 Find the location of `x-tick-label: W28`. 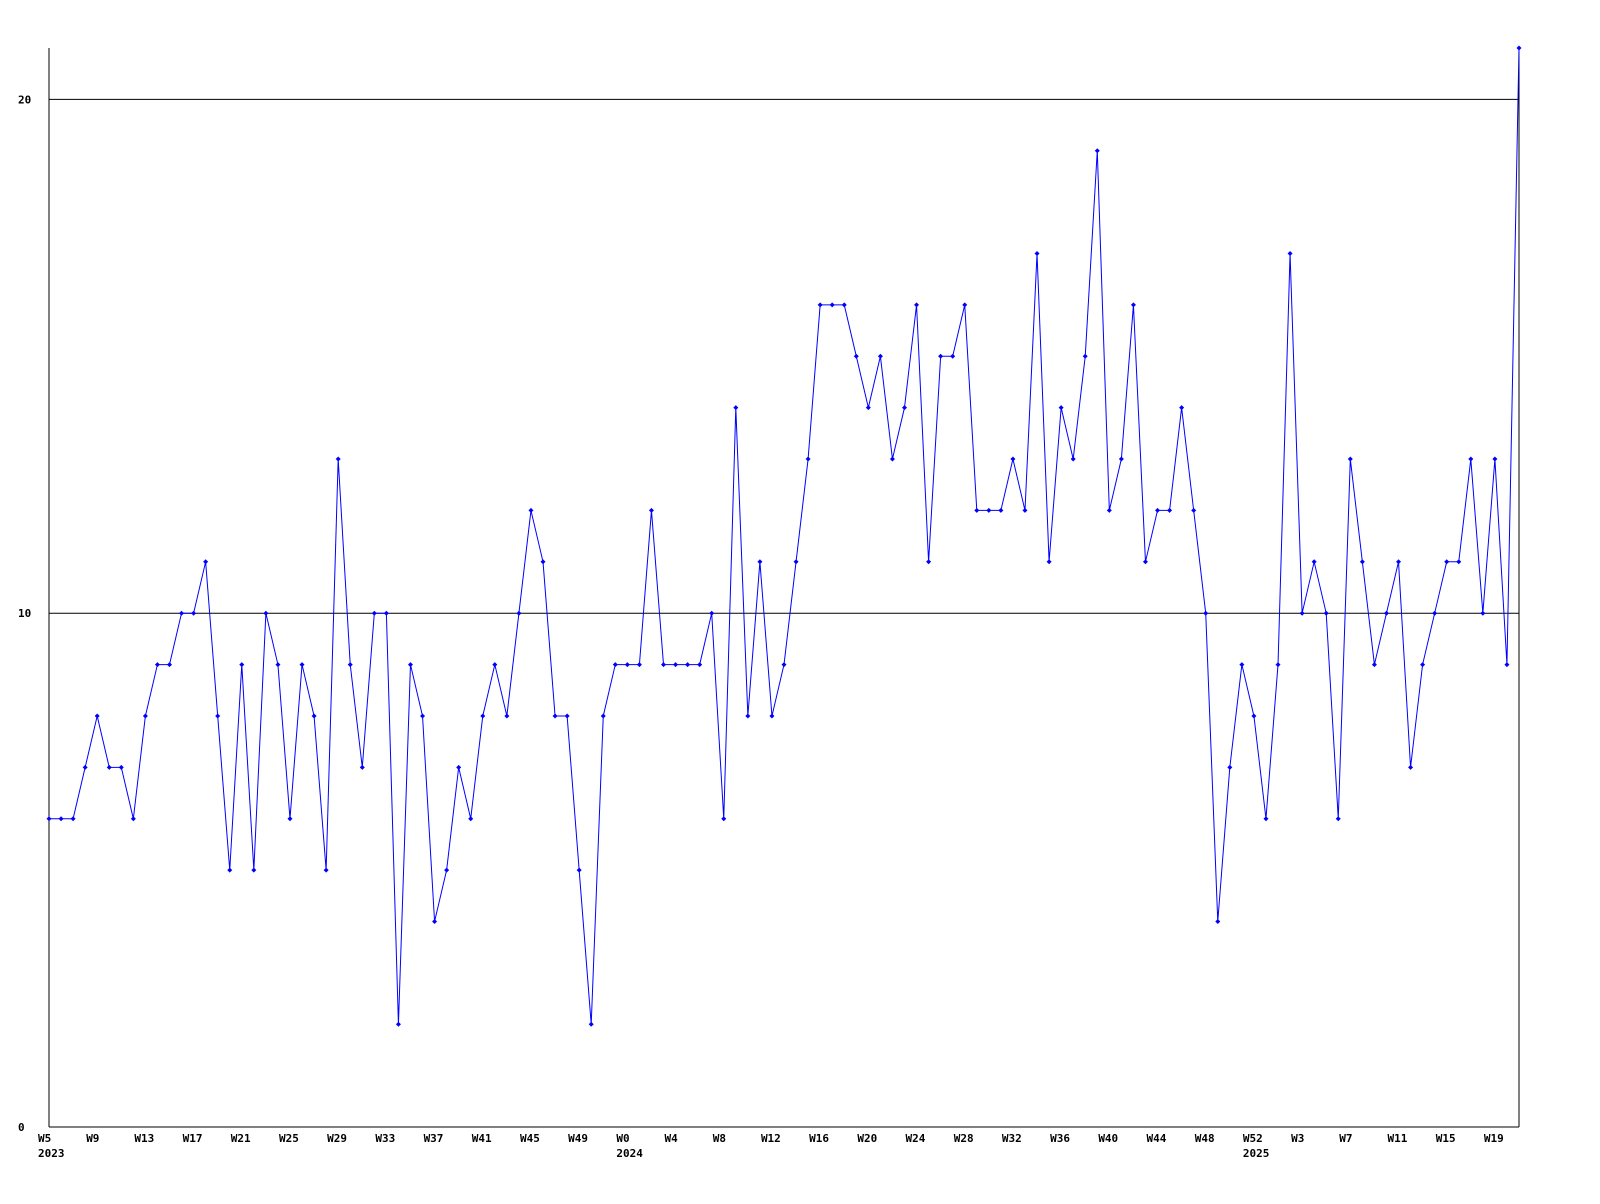

x-tick-label: W28 is located at coordinates (964, 1138).